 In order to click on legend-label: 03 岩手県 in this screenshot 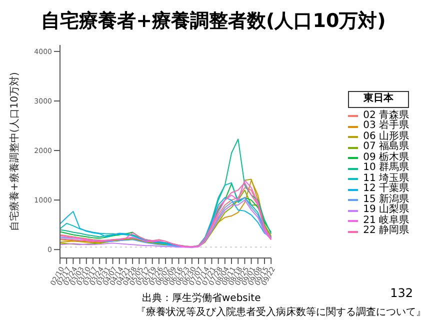, I will do `click(386, 126)`.